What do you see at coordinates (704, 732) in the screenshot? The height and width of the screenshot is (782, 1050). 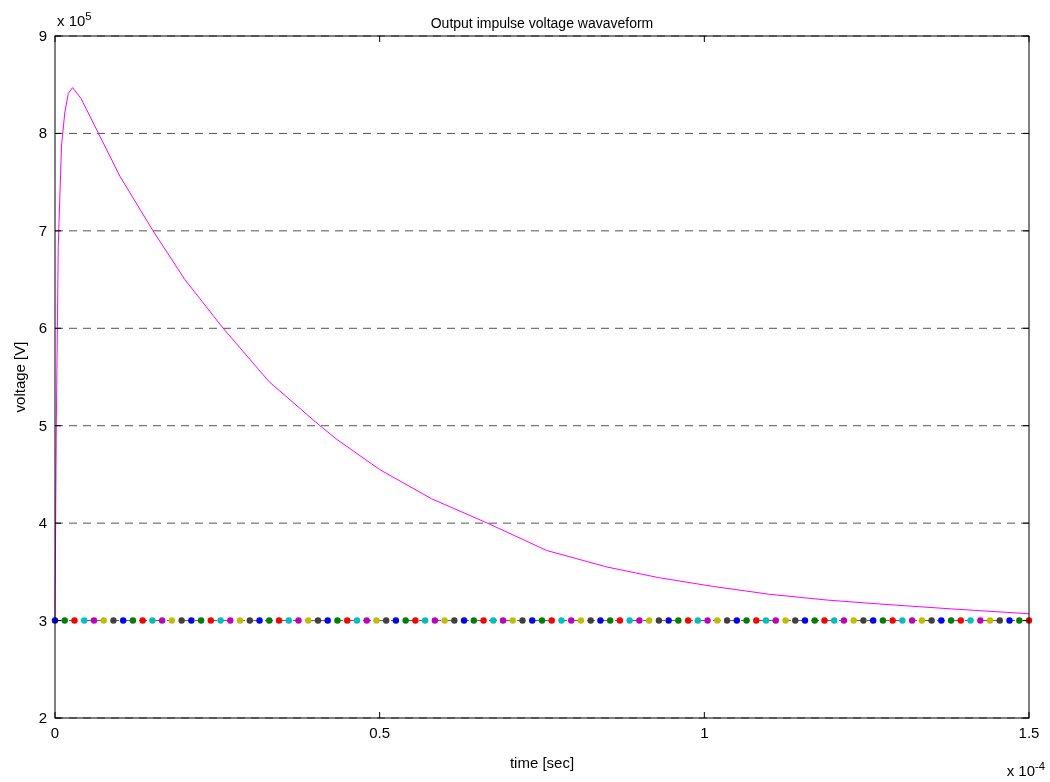 I see `x-tick-label: 1` at bounding box center [704, 732].